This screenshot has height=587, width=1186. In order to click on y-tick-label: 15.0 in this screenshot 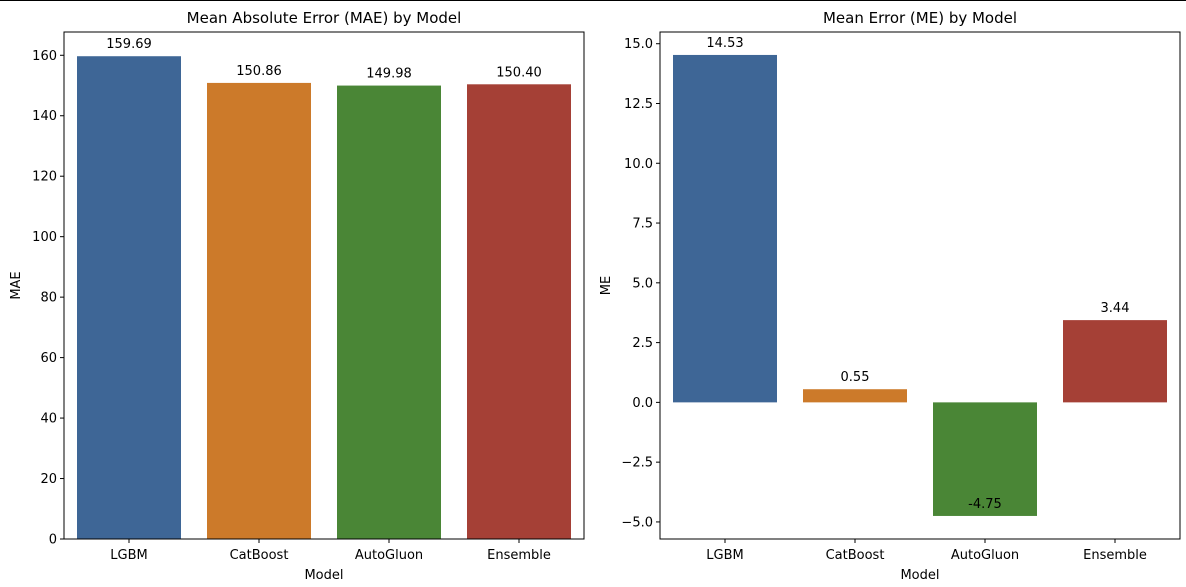, I will do `click(638, 44)`.